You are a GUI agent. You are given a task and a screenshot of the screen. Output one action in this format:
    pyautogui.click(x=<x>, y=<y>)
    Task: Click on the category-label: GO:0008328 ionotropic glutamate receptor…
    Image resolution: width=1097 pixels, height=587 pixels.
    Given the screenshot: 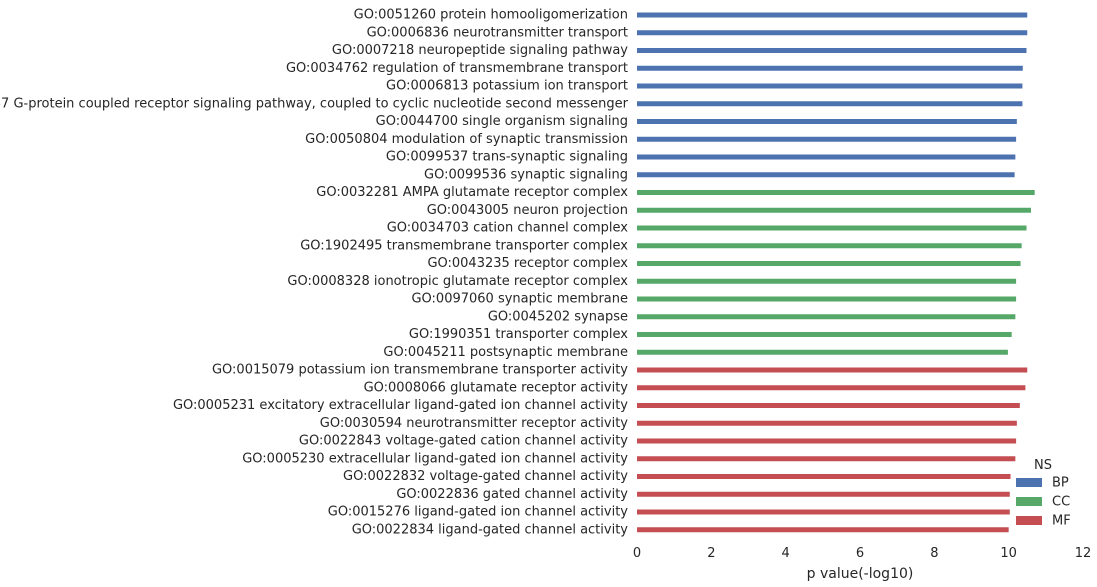 What is the action you would take?
    pyautogui.click(x=457, y=281)
    